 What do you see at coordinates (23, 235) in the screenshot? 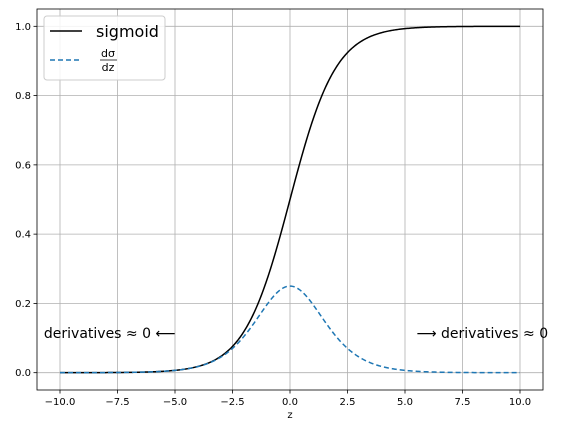
I see `y-tick-label: 0.4` at bounding box center [23, 235].